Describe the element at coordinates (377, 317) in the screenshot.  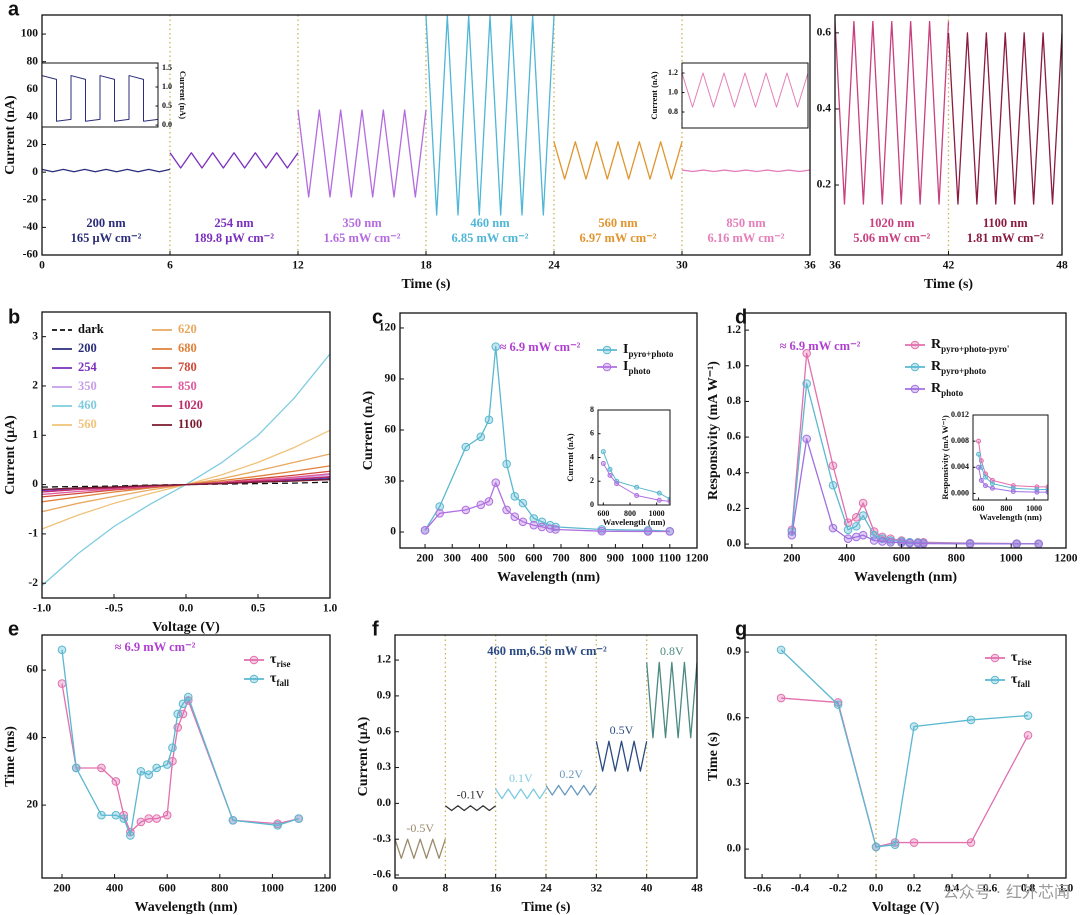
I see `panel-letter: c` at that location.